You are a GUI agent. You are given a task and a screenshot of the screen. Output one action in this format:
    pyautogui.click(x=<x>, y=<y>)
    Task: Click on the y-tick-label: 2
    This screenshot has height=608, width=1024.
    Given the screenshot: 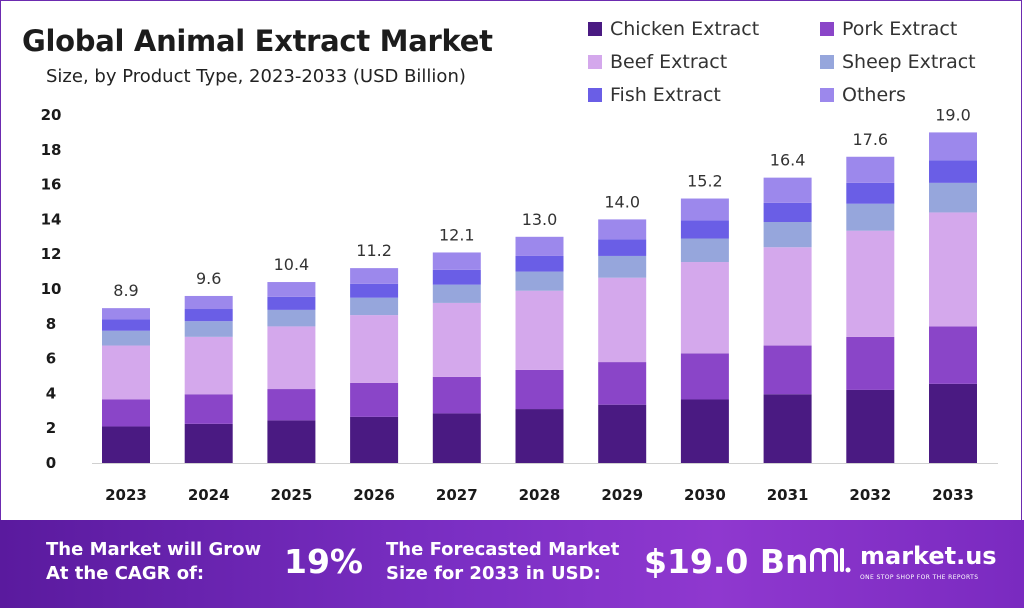 What is the action you would take?
    pyautogui.click(x=51, y=428)
    